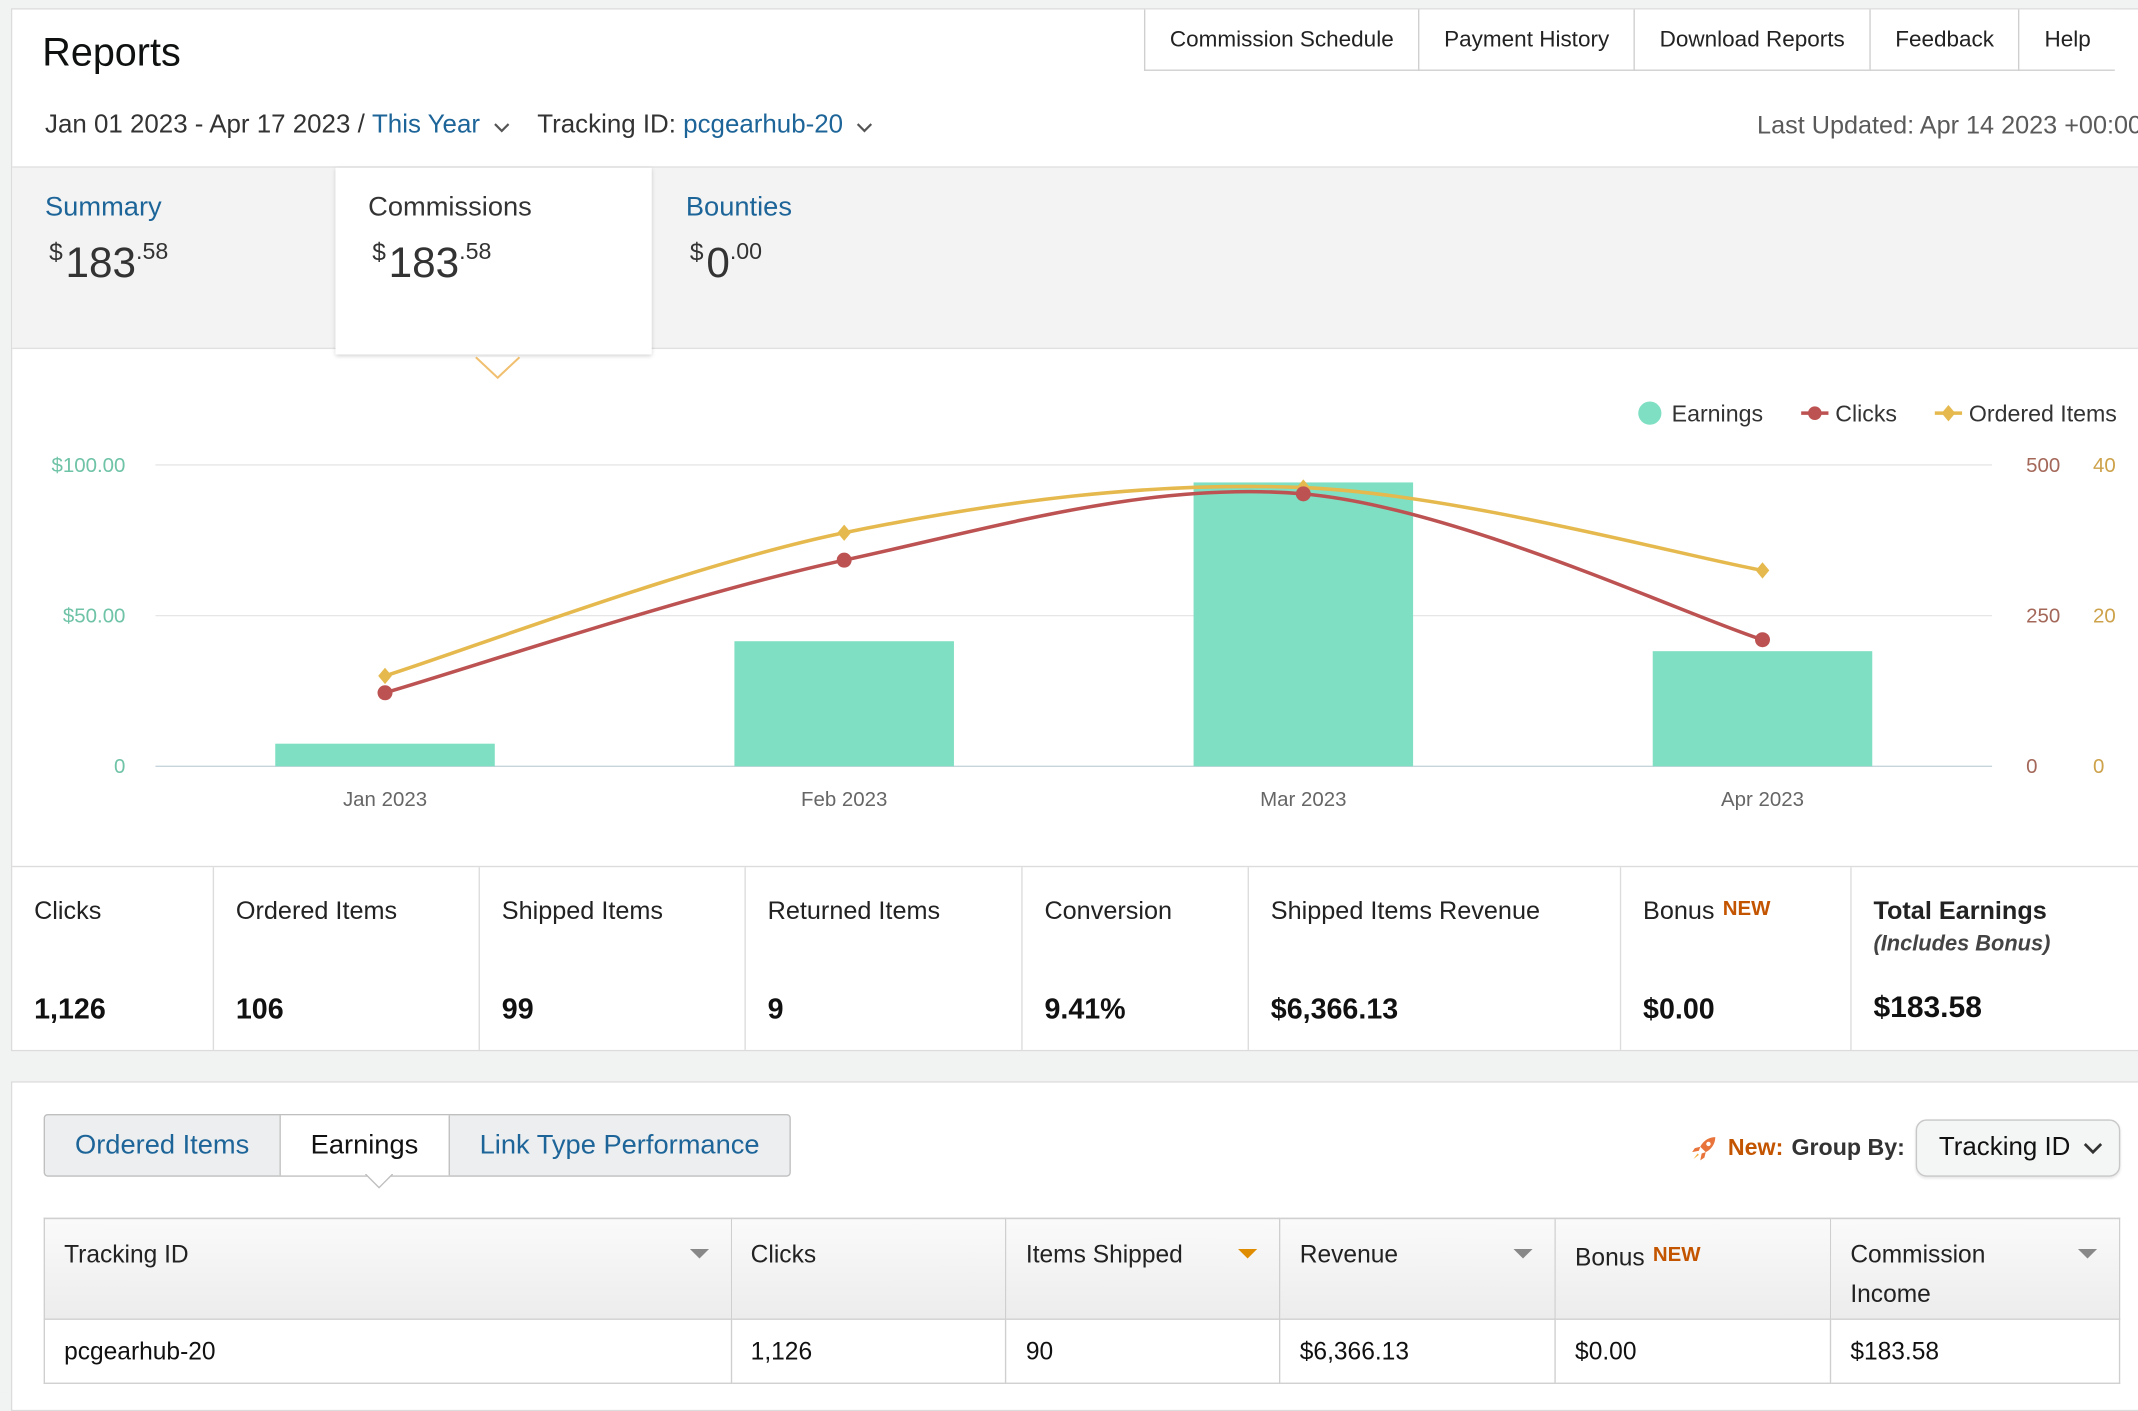 This screenshot has height=1411, width=2138. What do you see at coordinates (173, 258) in the screenshot?
I see `tab-summary: Summary $183.58` at bounding box center [173, 258].